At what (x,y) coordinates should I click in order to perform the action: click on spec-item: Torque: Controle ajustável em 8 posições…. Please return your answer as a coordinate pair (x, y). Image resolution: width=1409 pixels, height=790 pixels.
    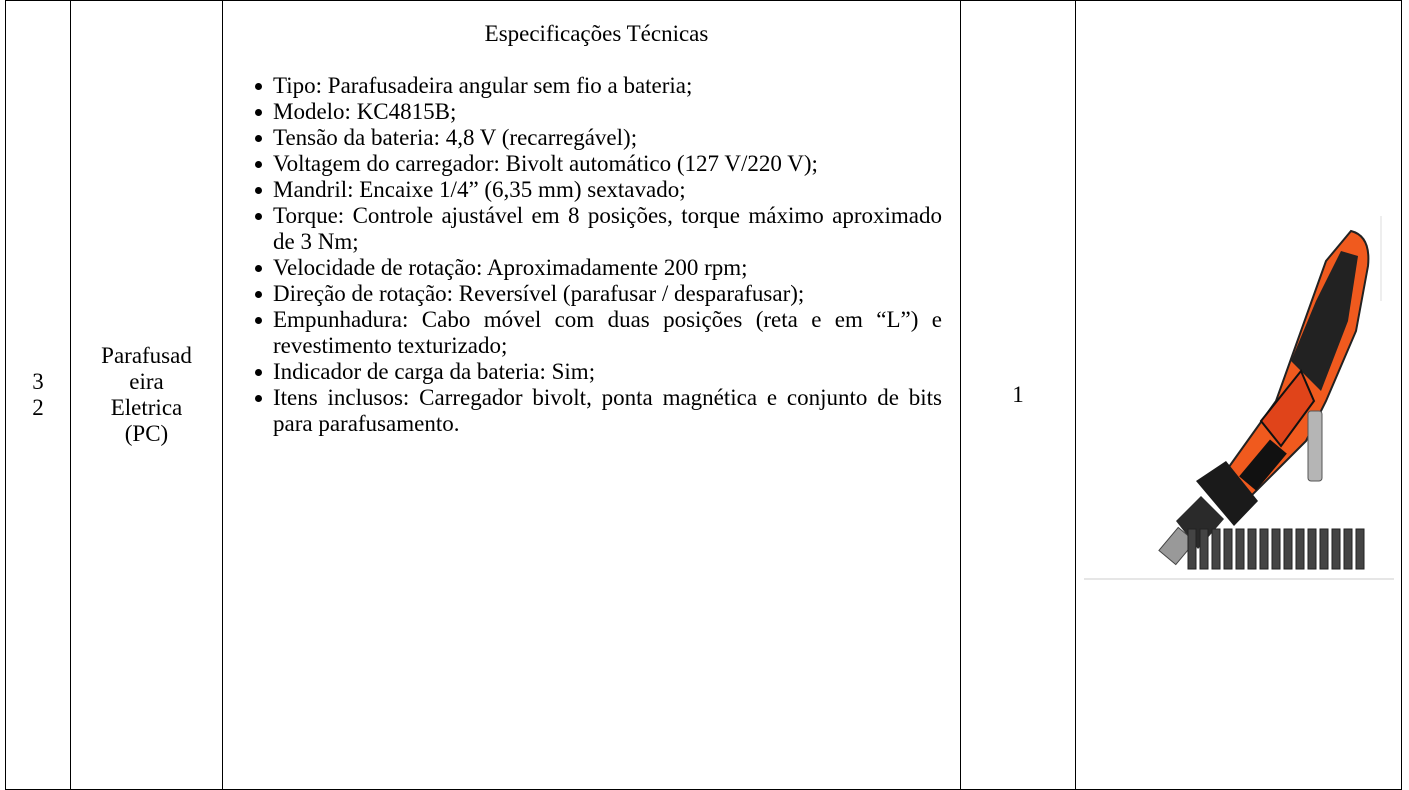
    Looking at the image, I should click on (598, 228).